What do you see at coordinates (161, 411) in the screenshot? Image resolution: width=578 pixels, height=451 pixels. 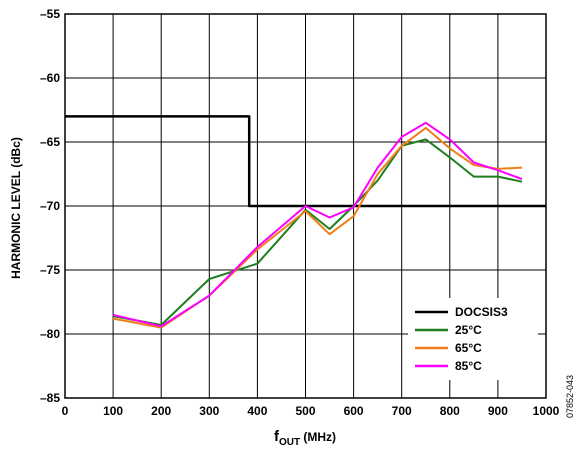 I see `x-tick-label: 200` at bounding box center [161, 411].